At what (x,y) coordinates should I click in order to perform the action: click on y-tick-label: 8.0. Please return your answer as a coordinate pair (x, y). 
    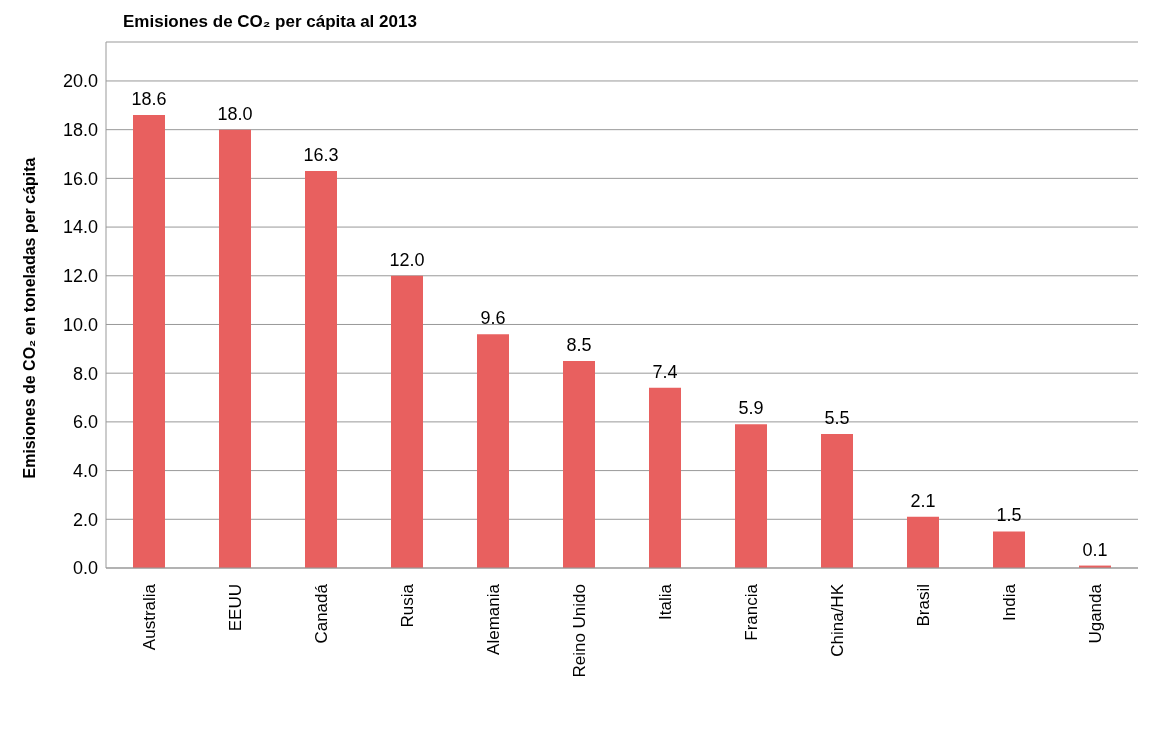
    Looking at the image, I should click on (85, 373).